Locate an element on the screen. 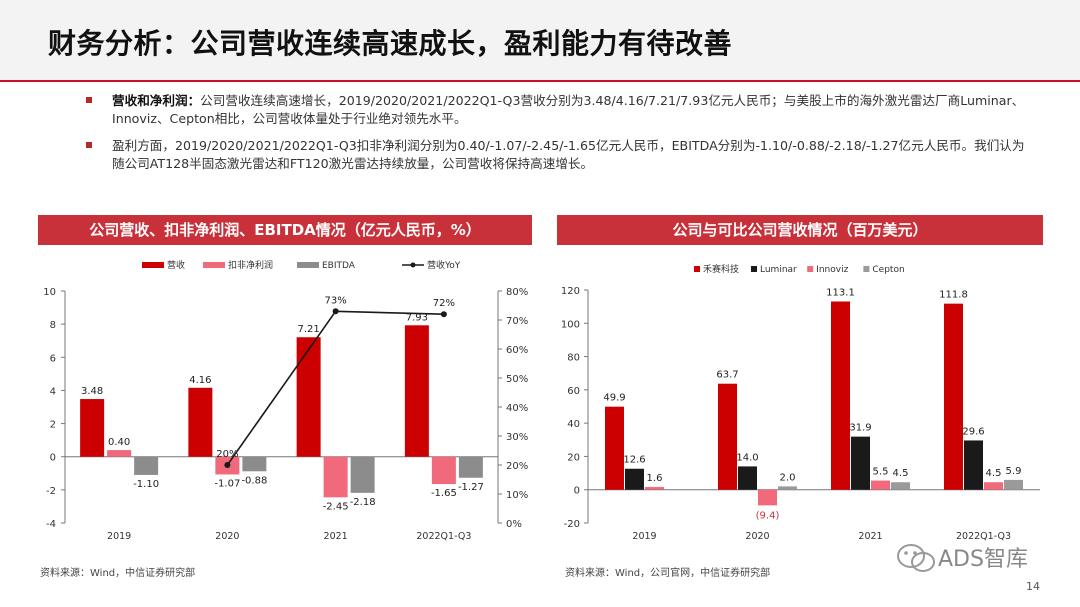  right-legend-label: 禾赛科技 is located at coordinates (721, 269).